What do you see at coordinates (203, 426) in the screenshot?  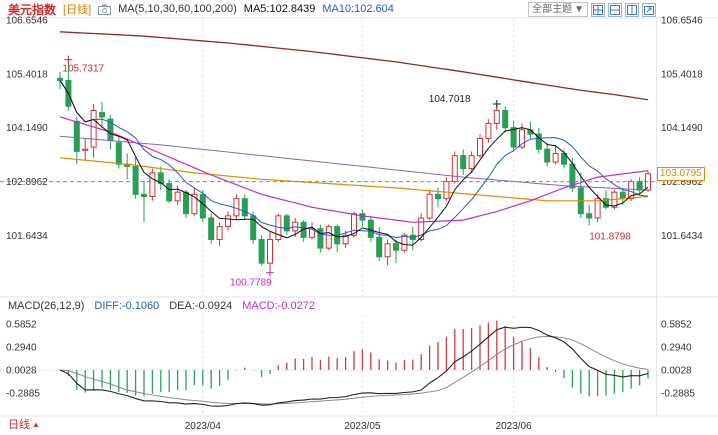 I see `x-axis-label: 2023/04` at bounding box center [203, 426].